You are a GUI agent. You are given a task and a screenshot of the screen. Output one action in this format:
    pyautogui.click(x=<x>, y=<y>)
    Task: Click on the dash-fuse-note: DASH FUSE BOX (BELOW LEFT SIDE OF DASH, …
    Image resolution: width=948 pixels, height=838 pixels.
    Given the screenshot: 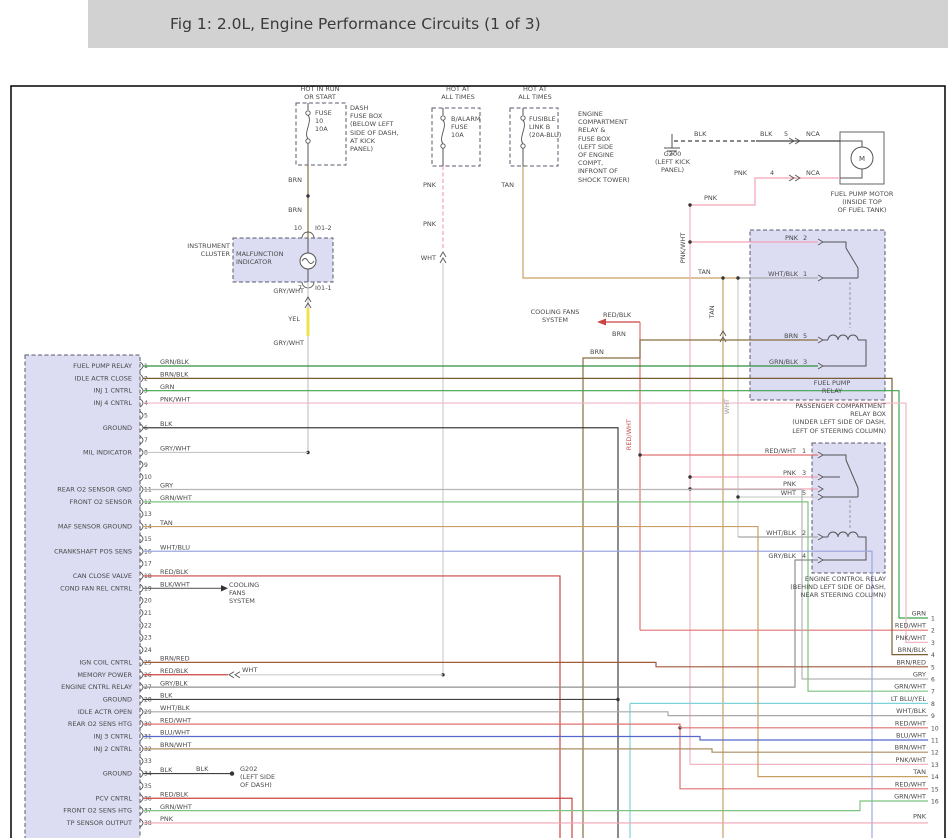 What is the action you would take?
    pyautogui.click(x=374, y=129)
    